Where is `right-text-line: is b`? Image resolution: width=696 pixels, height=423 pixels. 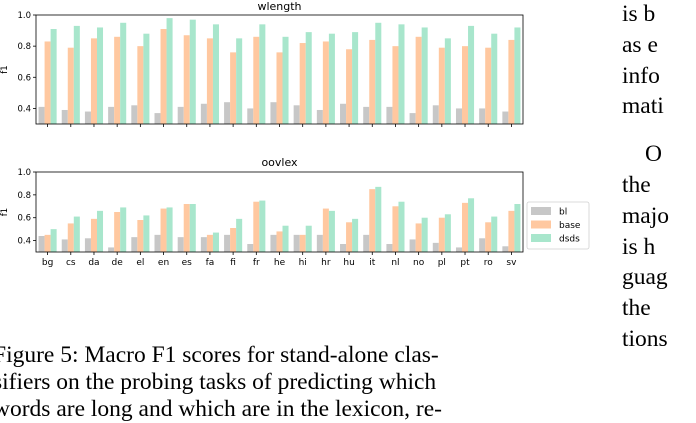
right-text-line: is b is located at coordinates (639, 14).